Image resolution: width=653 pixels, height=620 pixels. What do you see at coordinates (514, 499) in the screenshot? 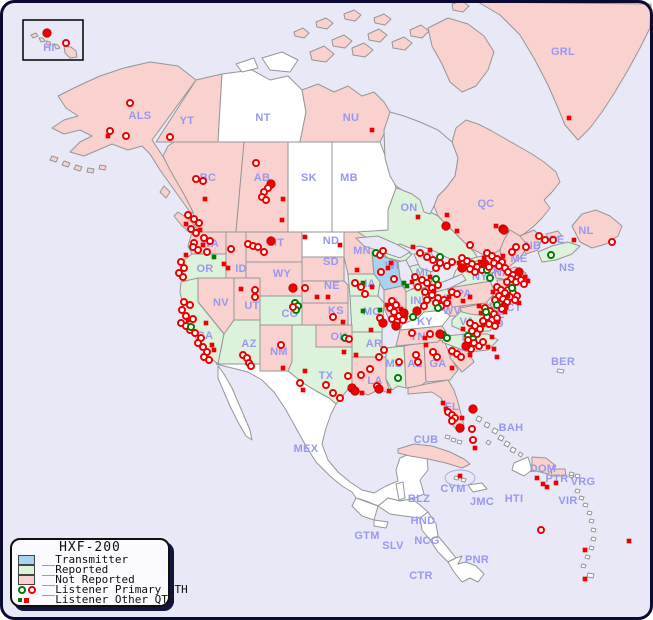
I see `region-label-hti: HTI` at bounding box center [514, 499].